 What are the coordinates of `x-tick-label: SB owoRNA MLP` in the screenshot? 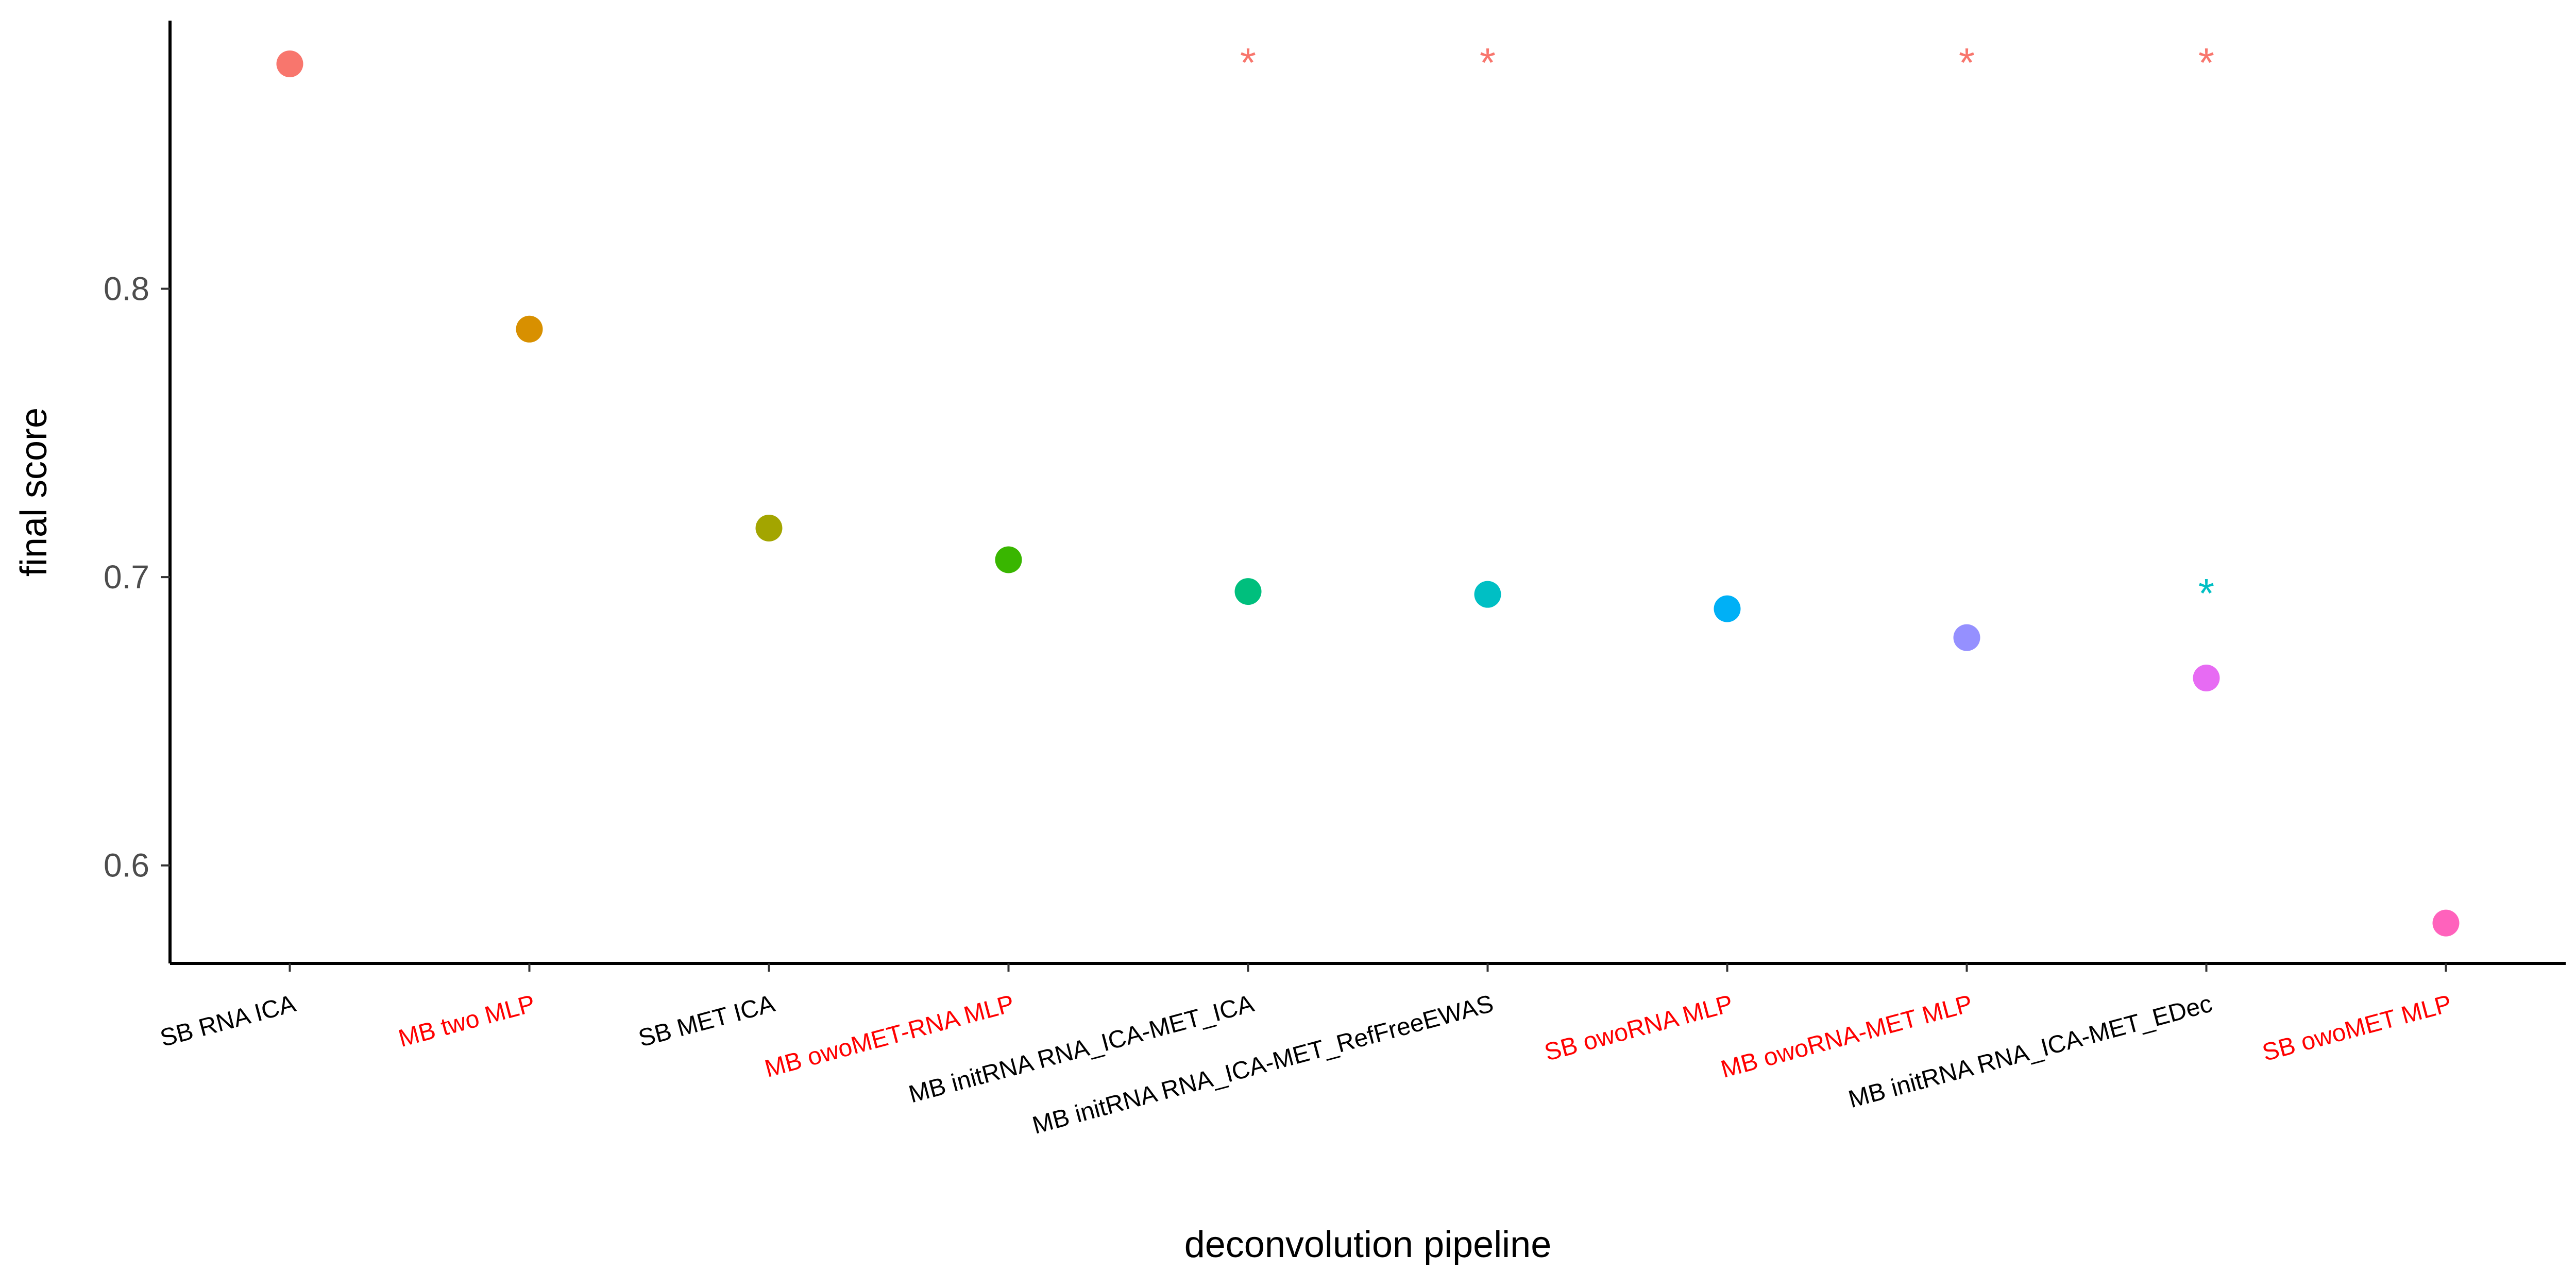 It's located at (1638, 1028).